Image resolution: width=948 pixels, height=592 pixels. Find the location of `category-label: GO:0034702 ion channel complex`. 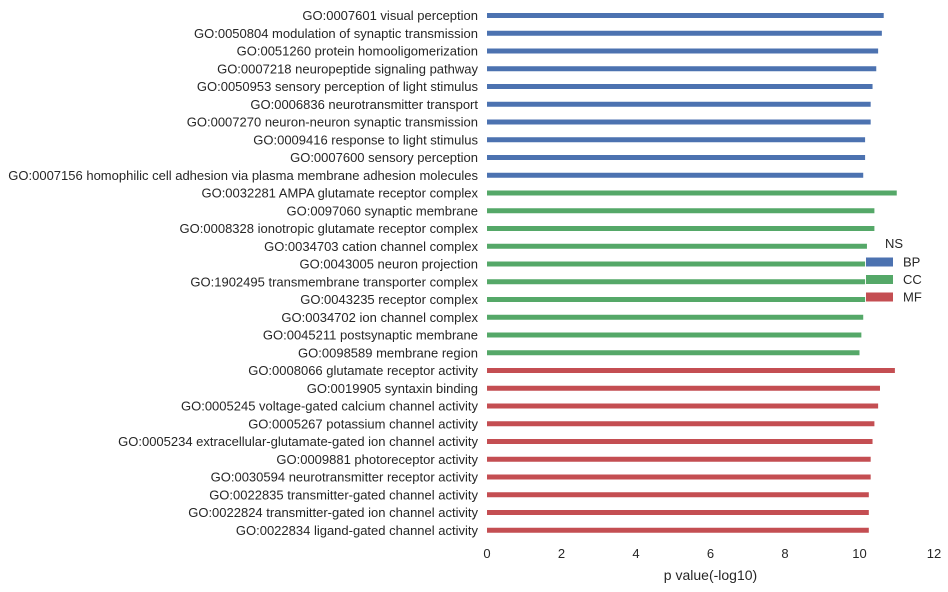

category-label: GO:0034702 ion channel complex is located at coordinates (379, 317).